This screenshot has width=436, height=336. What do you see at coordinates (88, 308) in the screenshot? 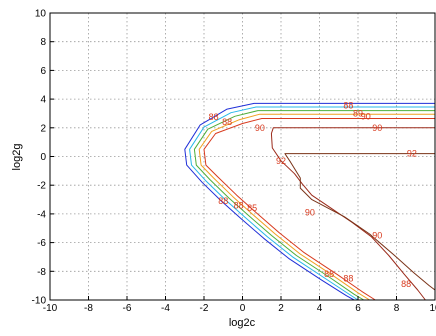
I see `x-tick-label: -8` at bounding box center [88, 308].